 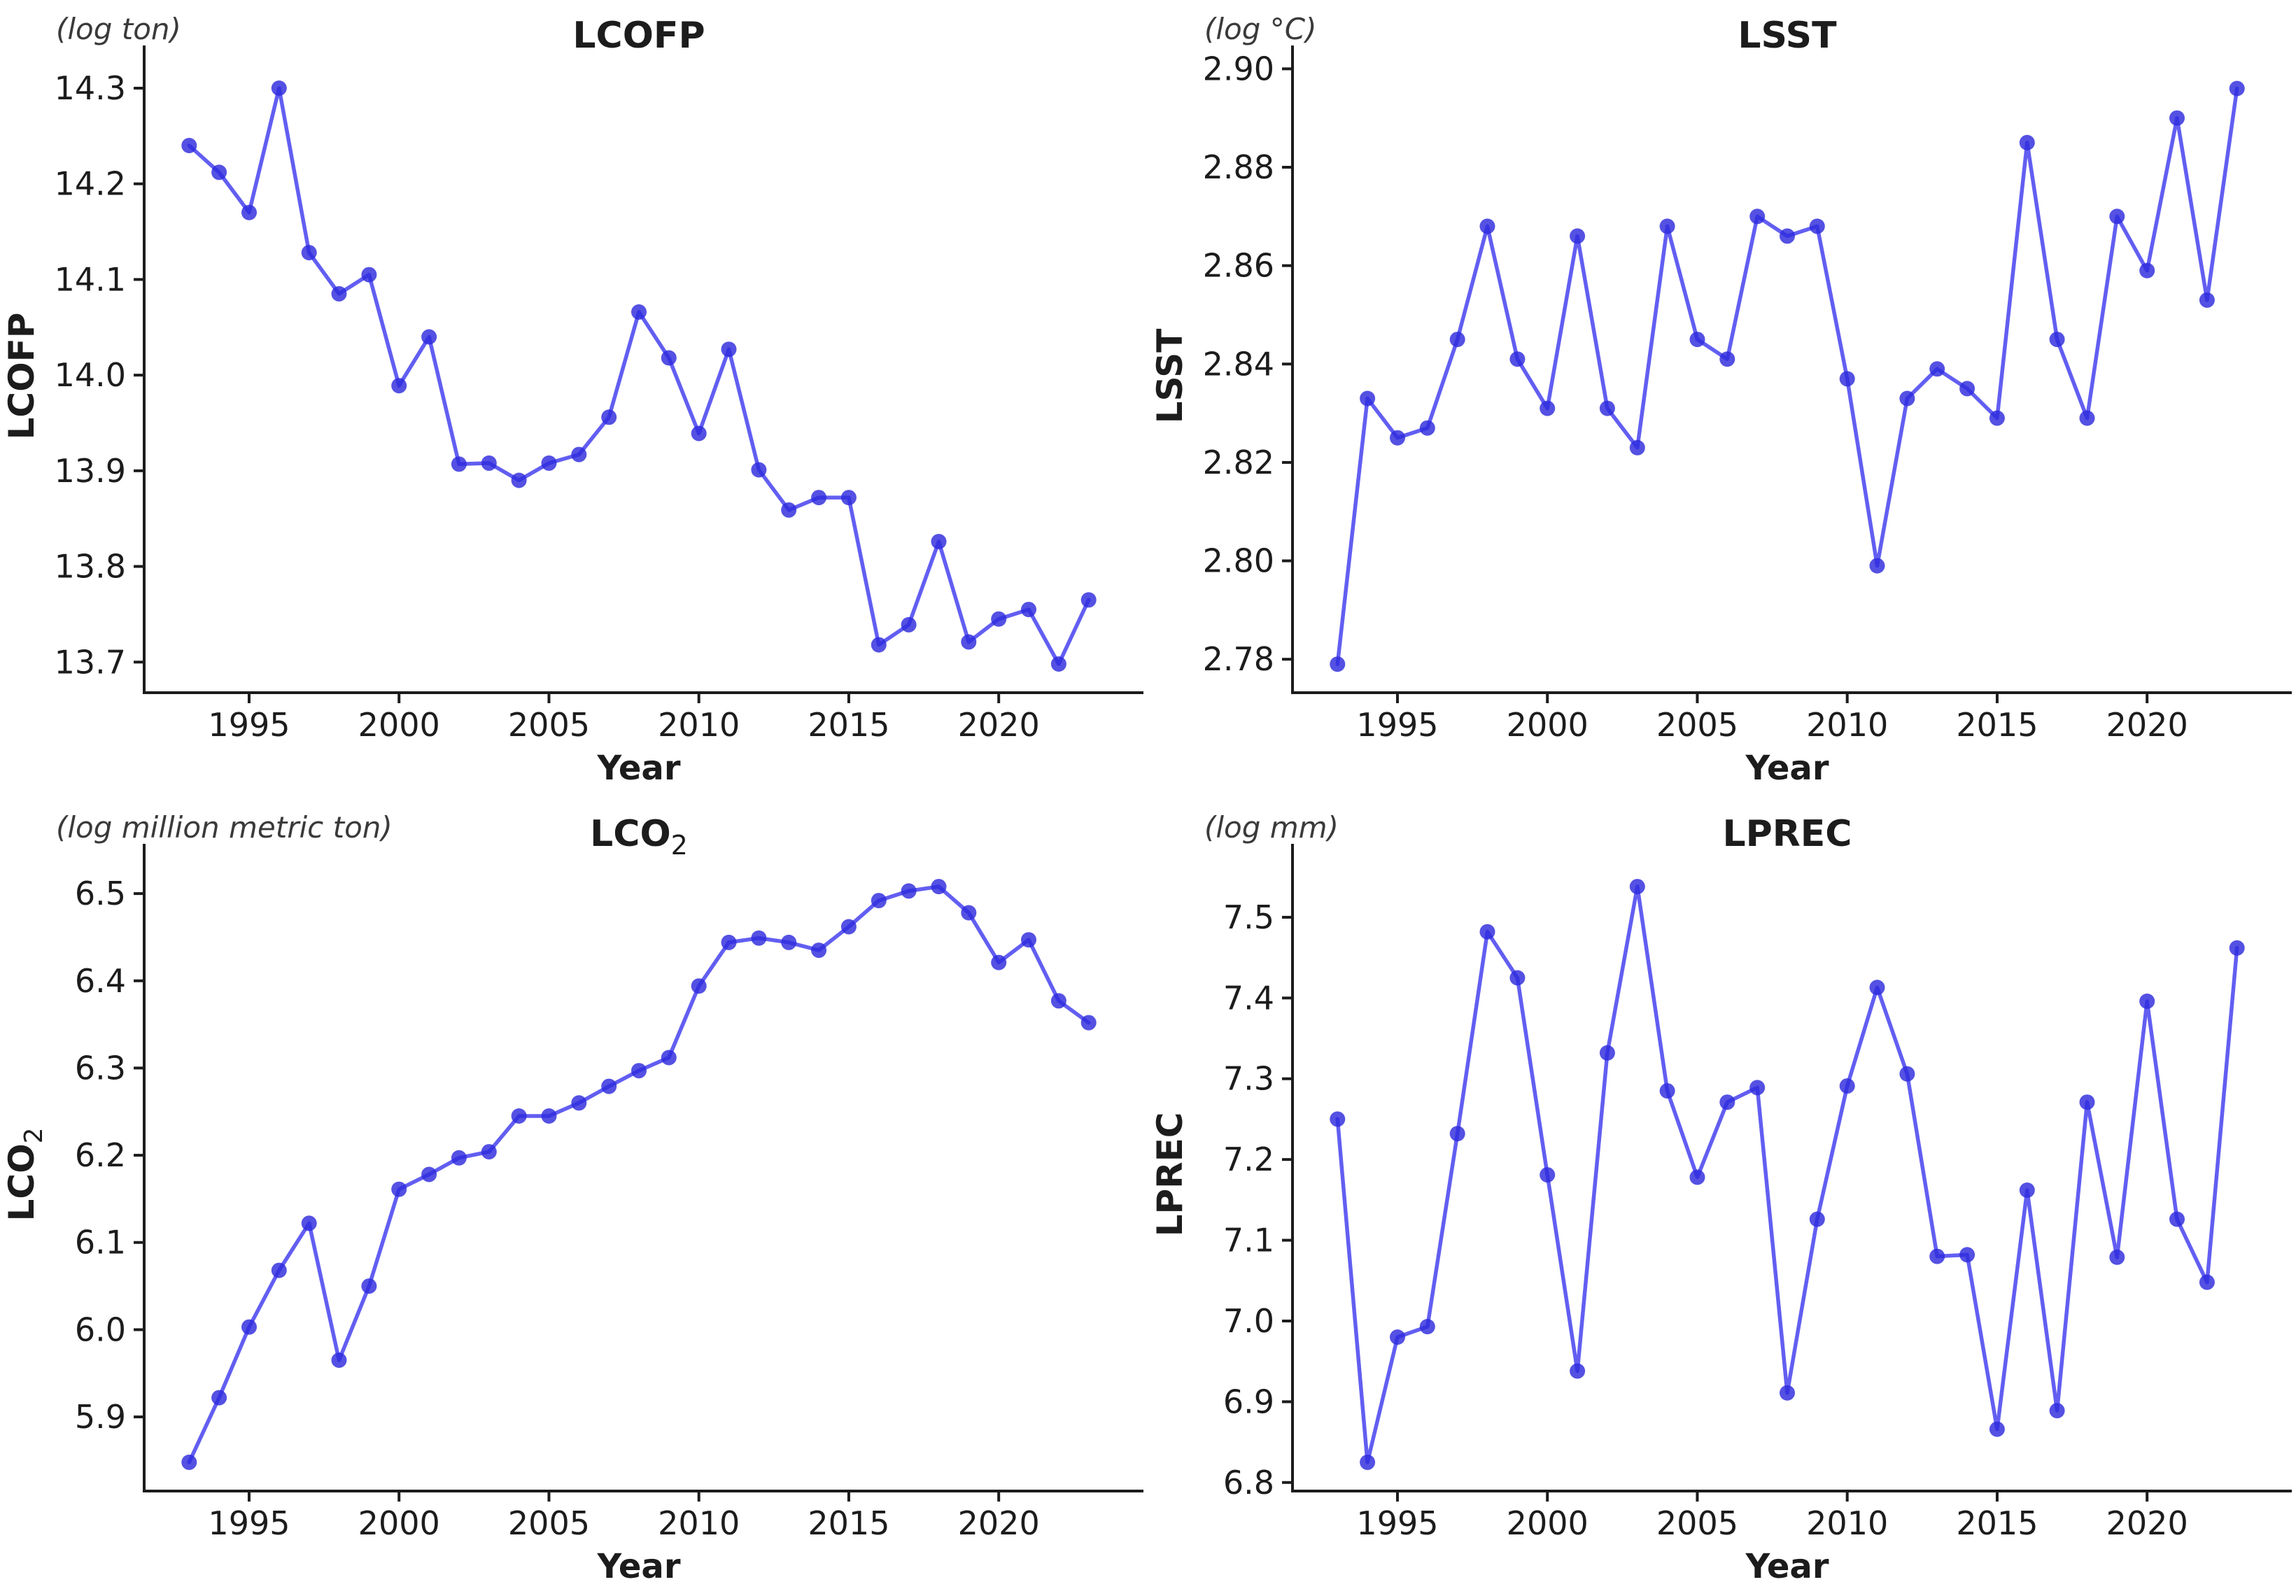 I want to click on y-tick-label: 6.8, so click(x=1248, y=1483).